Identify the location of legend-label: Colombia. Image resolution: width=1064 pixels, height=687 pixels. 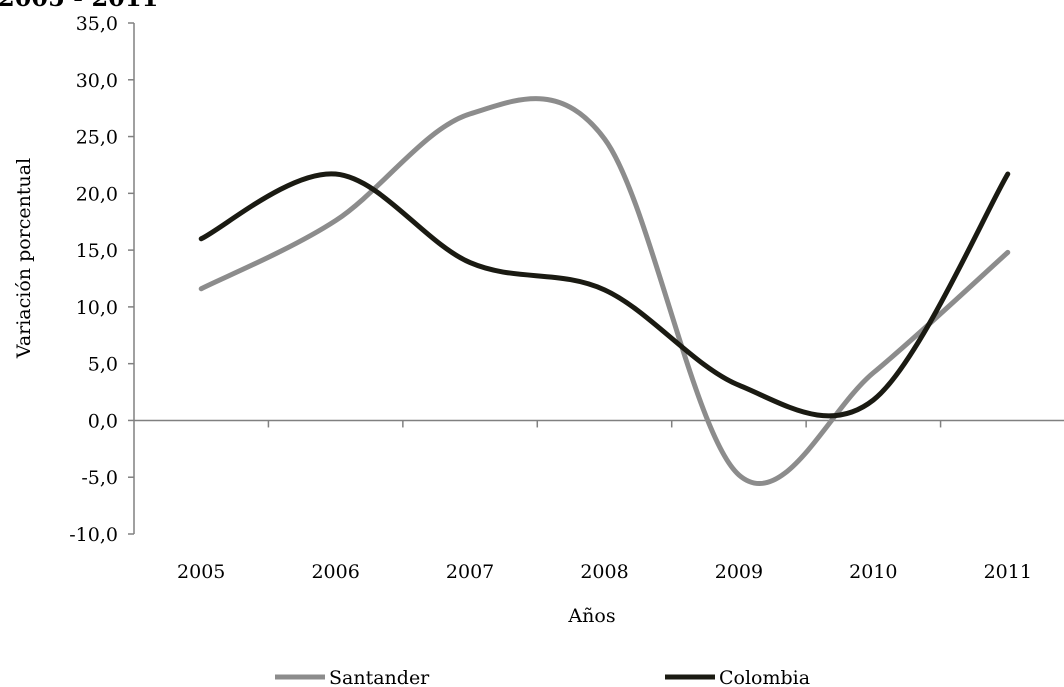
(764, 677).